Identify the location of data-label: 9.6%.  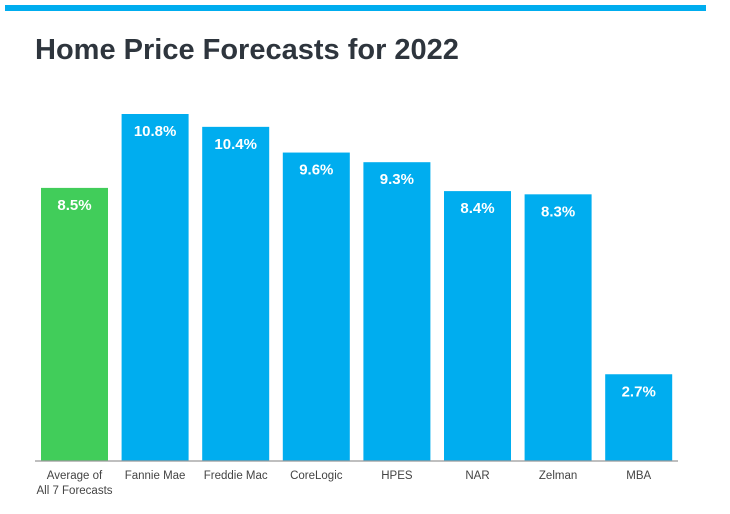
(316, 170).